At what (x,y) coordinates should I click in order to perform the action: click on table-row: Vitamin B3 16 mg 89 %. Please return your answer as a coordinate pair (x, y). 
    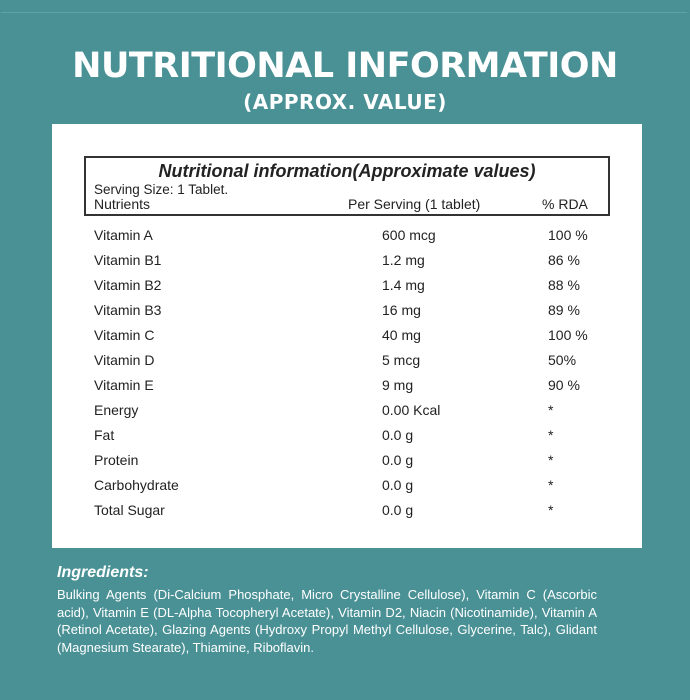
    Looking at the image, I should click on (347, 311).